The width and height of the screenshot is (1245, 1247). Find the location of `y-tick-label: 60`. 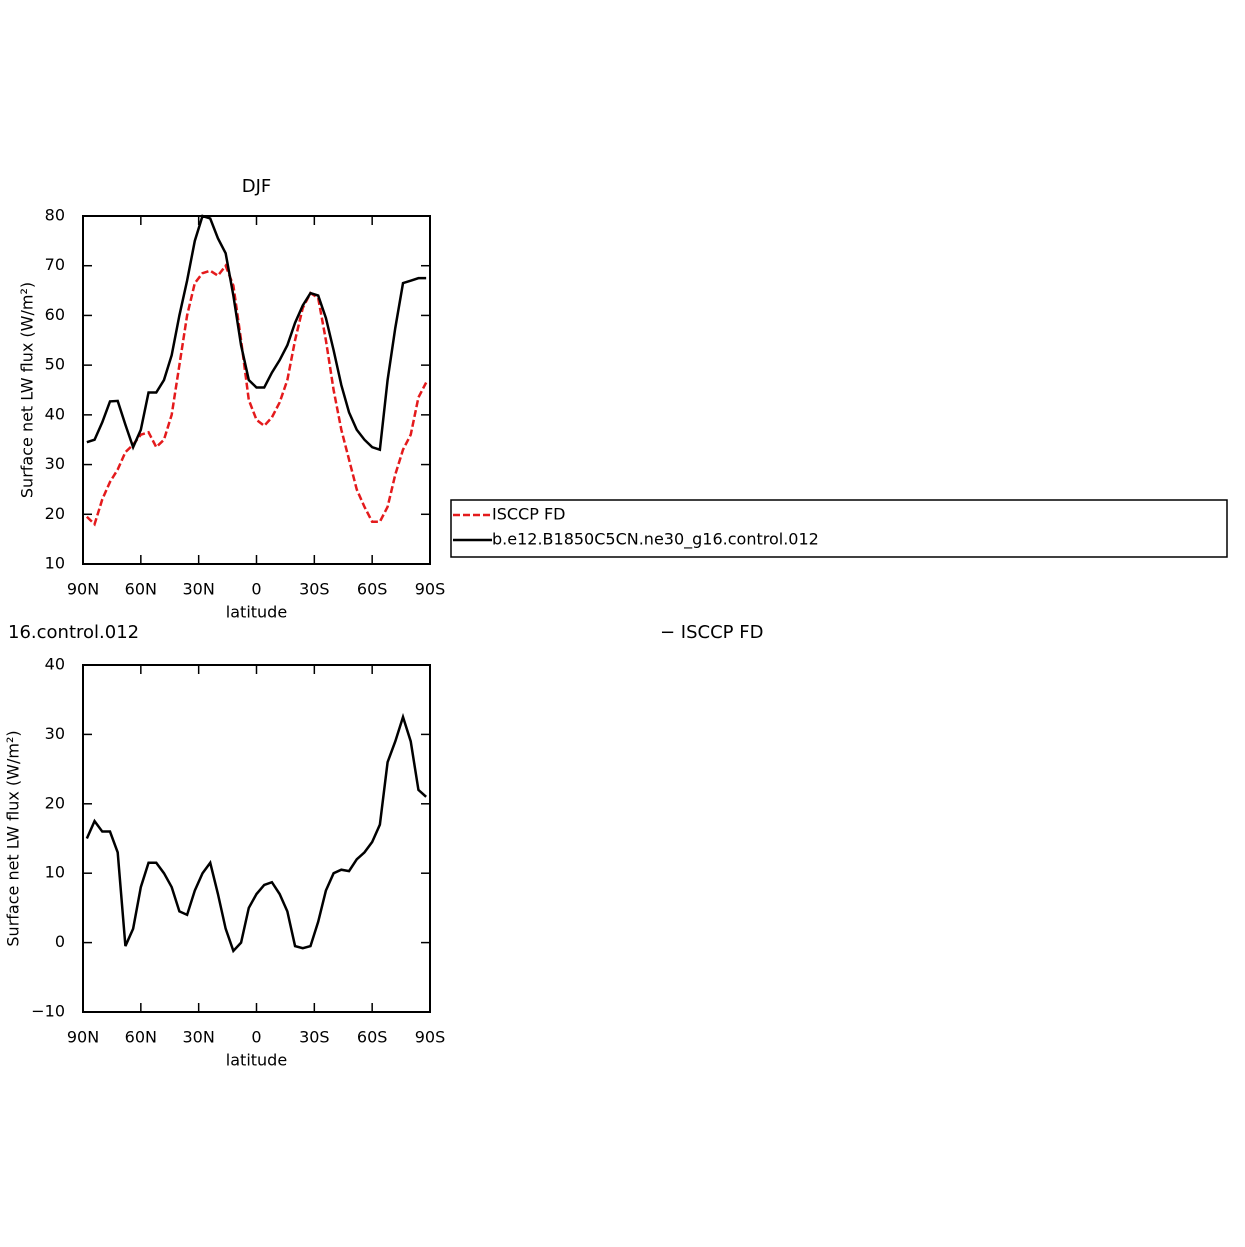

y-tick-label: 60 is located at coordinates (55, 314).